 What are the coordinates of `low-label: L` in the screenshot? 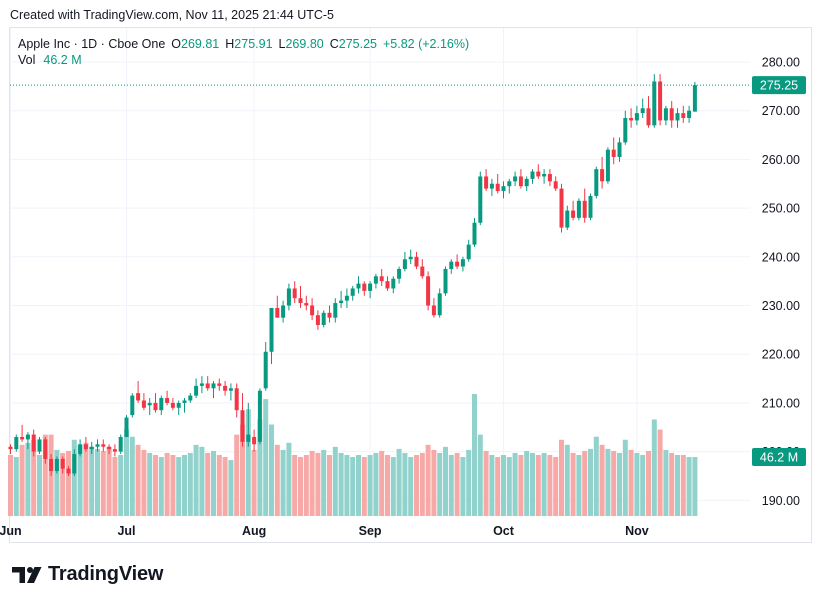 It's located at (282, 44).